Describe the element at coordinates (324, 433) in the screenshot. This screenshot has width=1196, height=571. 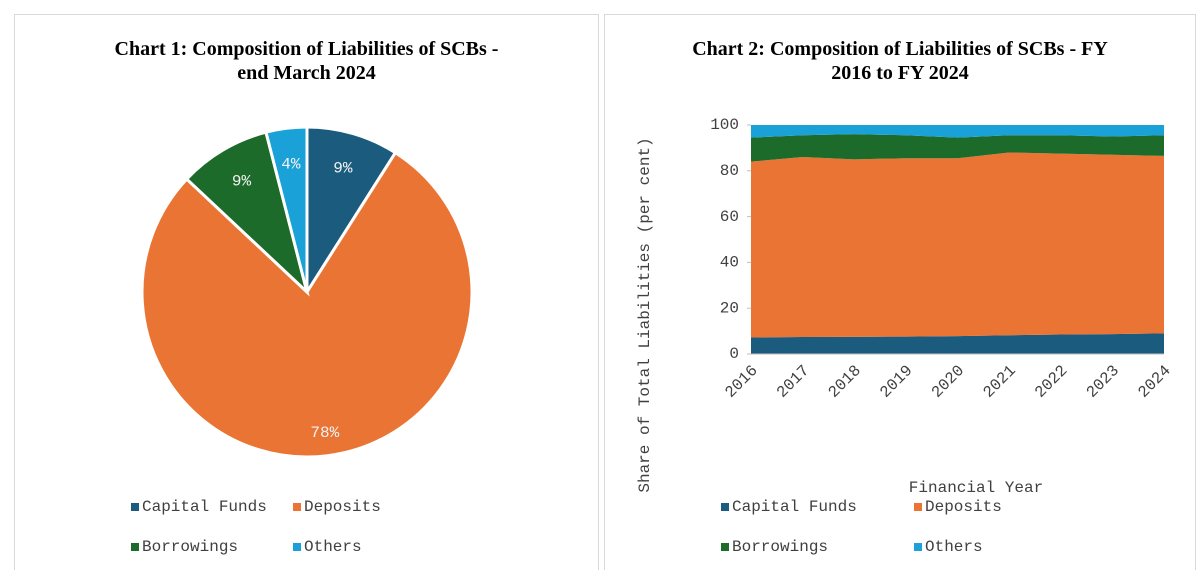
I see `data-label: 78%` at that location.